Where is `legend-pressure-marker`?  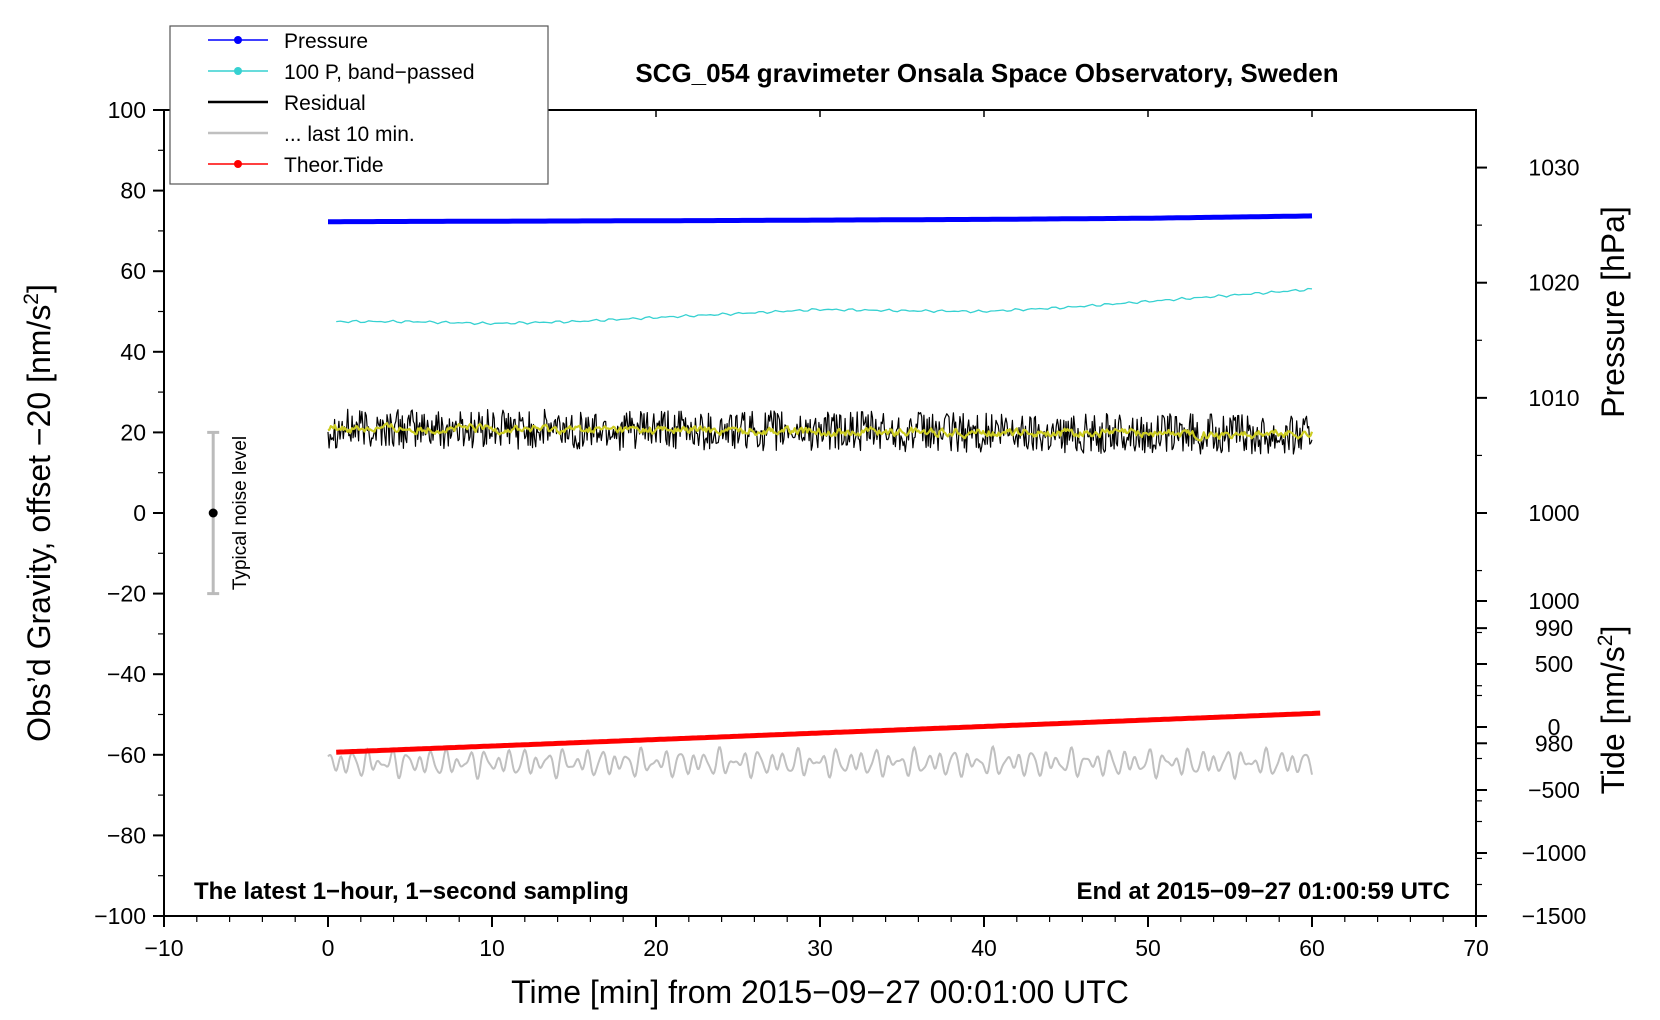 legend-pressure-marker is located at coordinates (238, 40).